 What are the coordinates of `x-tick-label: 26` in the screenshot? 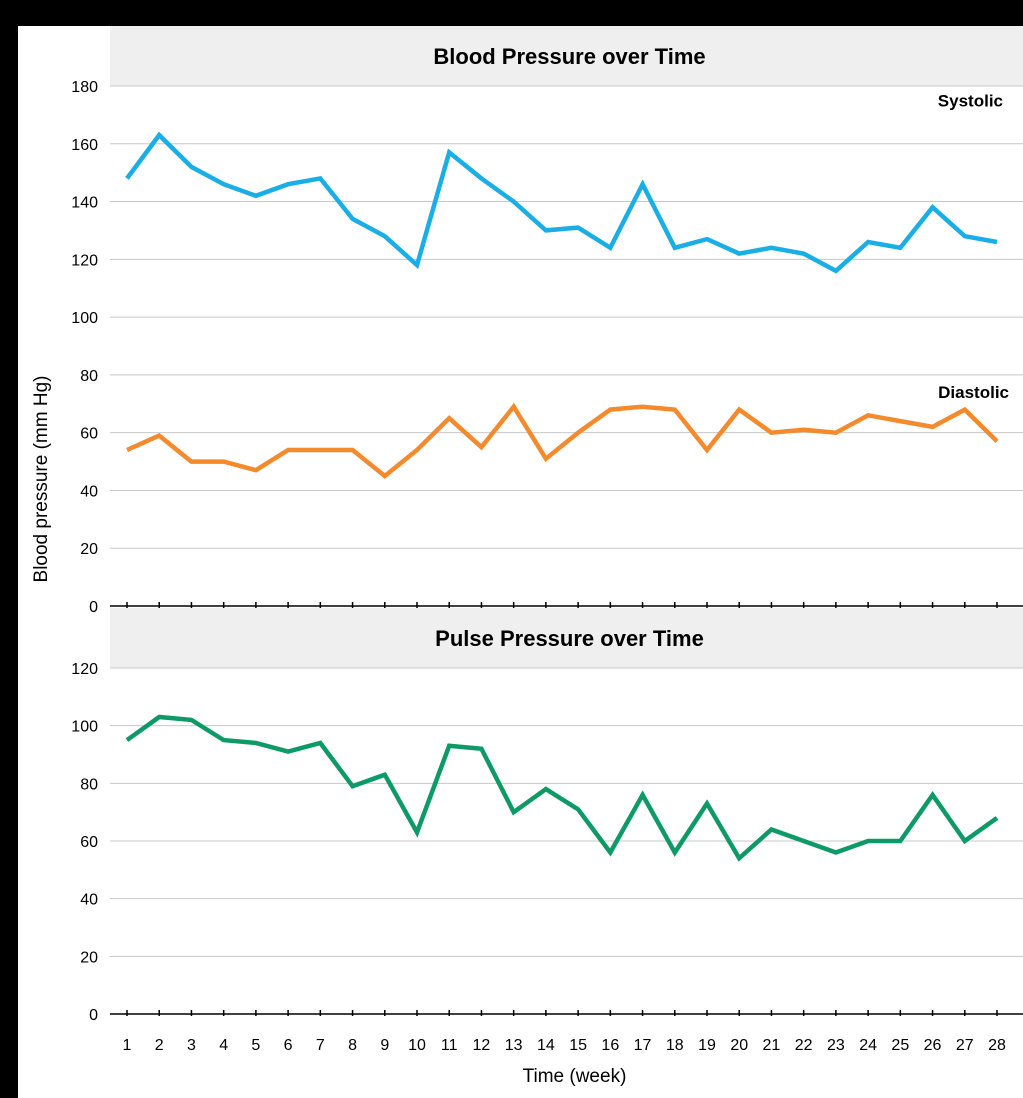 It's located at (933, 1045).